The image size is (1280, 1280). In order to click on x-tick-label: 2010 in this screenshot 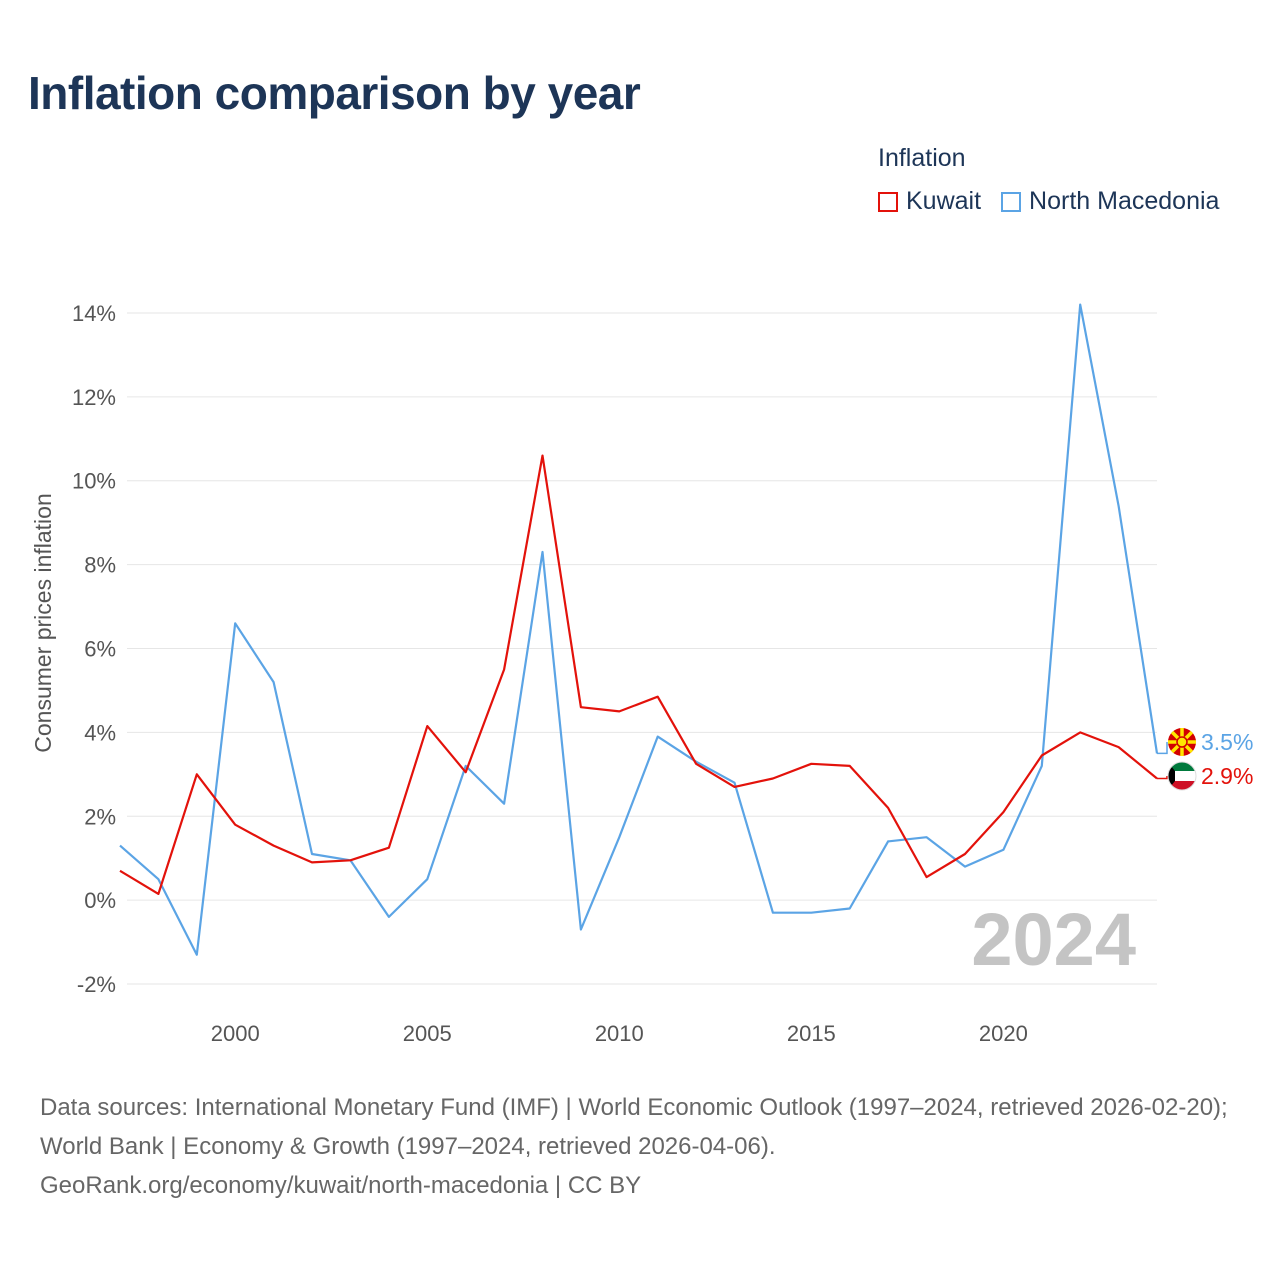, I will do `click(619, 1033)`.